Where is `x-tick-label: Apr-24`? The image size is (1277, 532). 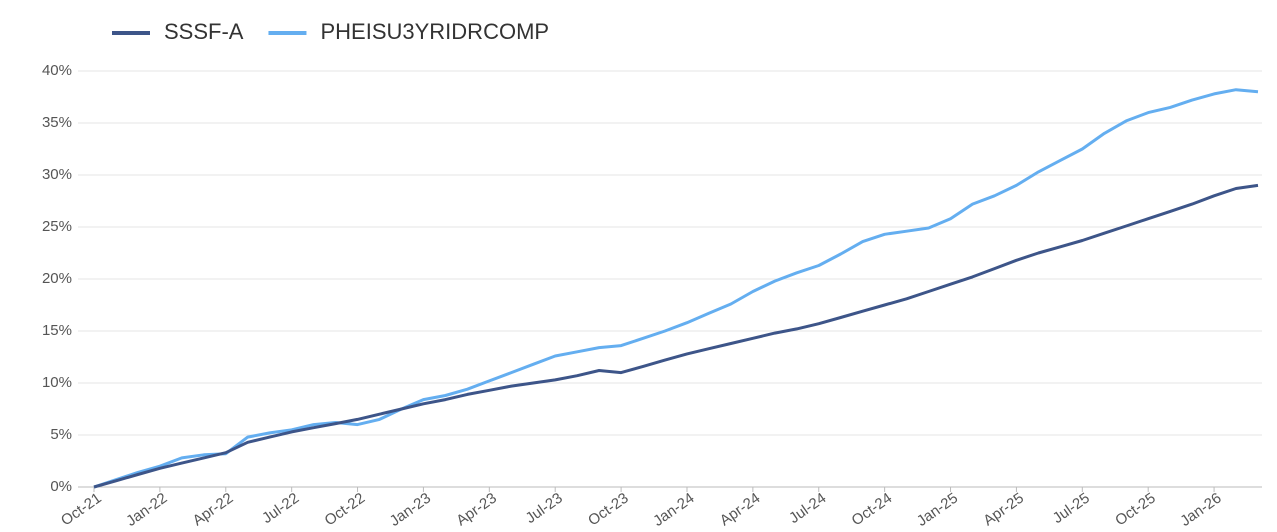 x-tick-label: Apr-24 is located at coordinates (740, 510).